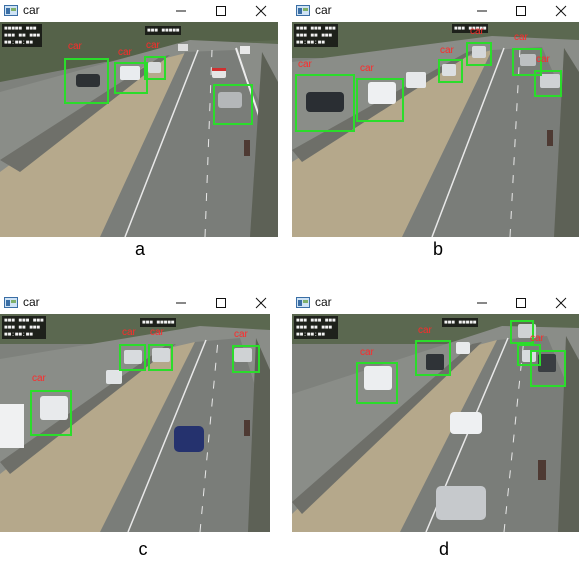 The image size is (588, 569). Describe the element at coordinates (22, 35) in the screenshot. I see `osd-timestamp: ■■■■■ ■■■ ■■■ ■■ ■■■ ■■:■■:■■` at that location.